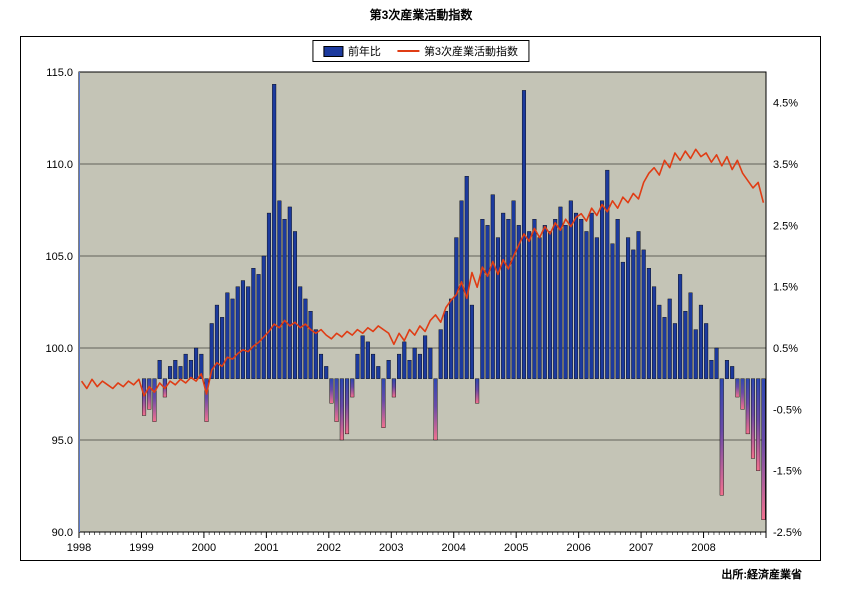 This screenshot has height=595, width=842. Describe the element at coordinates (59, 165) in the screenshot. I see `left-axis-tick-label: 110.0` at that location.